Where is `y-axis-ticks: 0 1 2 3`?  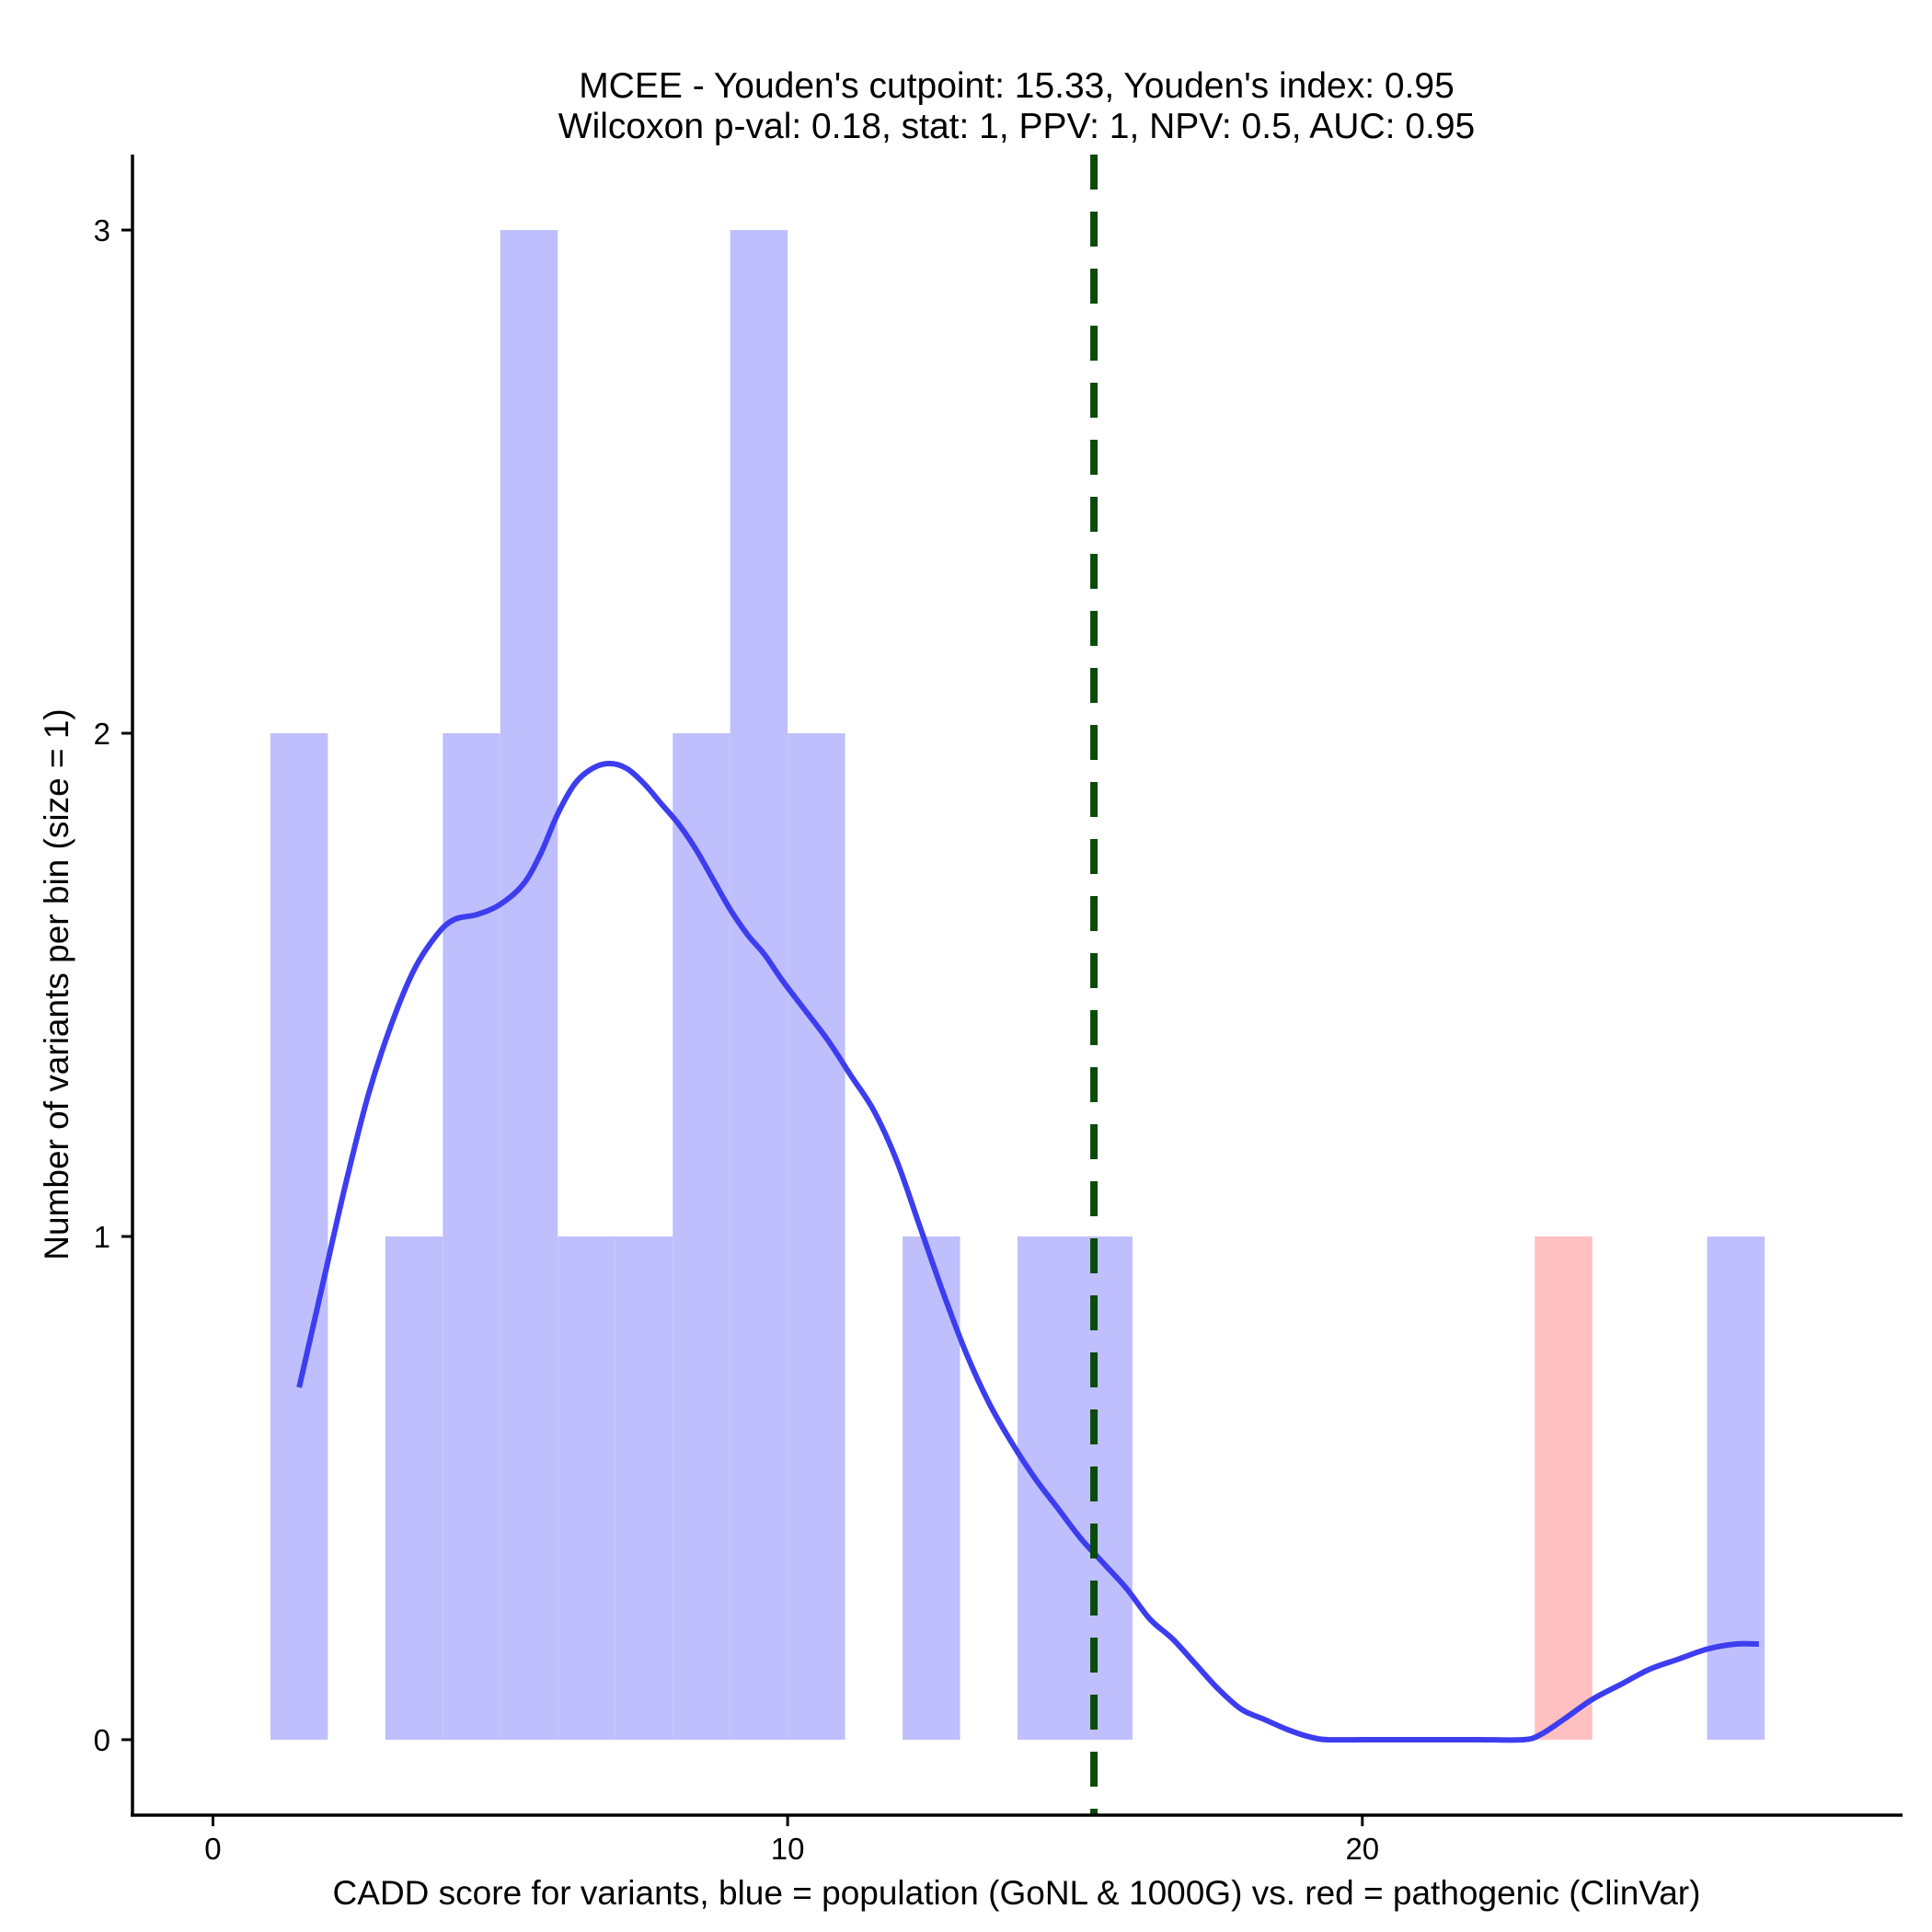
y-axis-ticks: 0 1 2 3 is located at coordinates (113, 985).